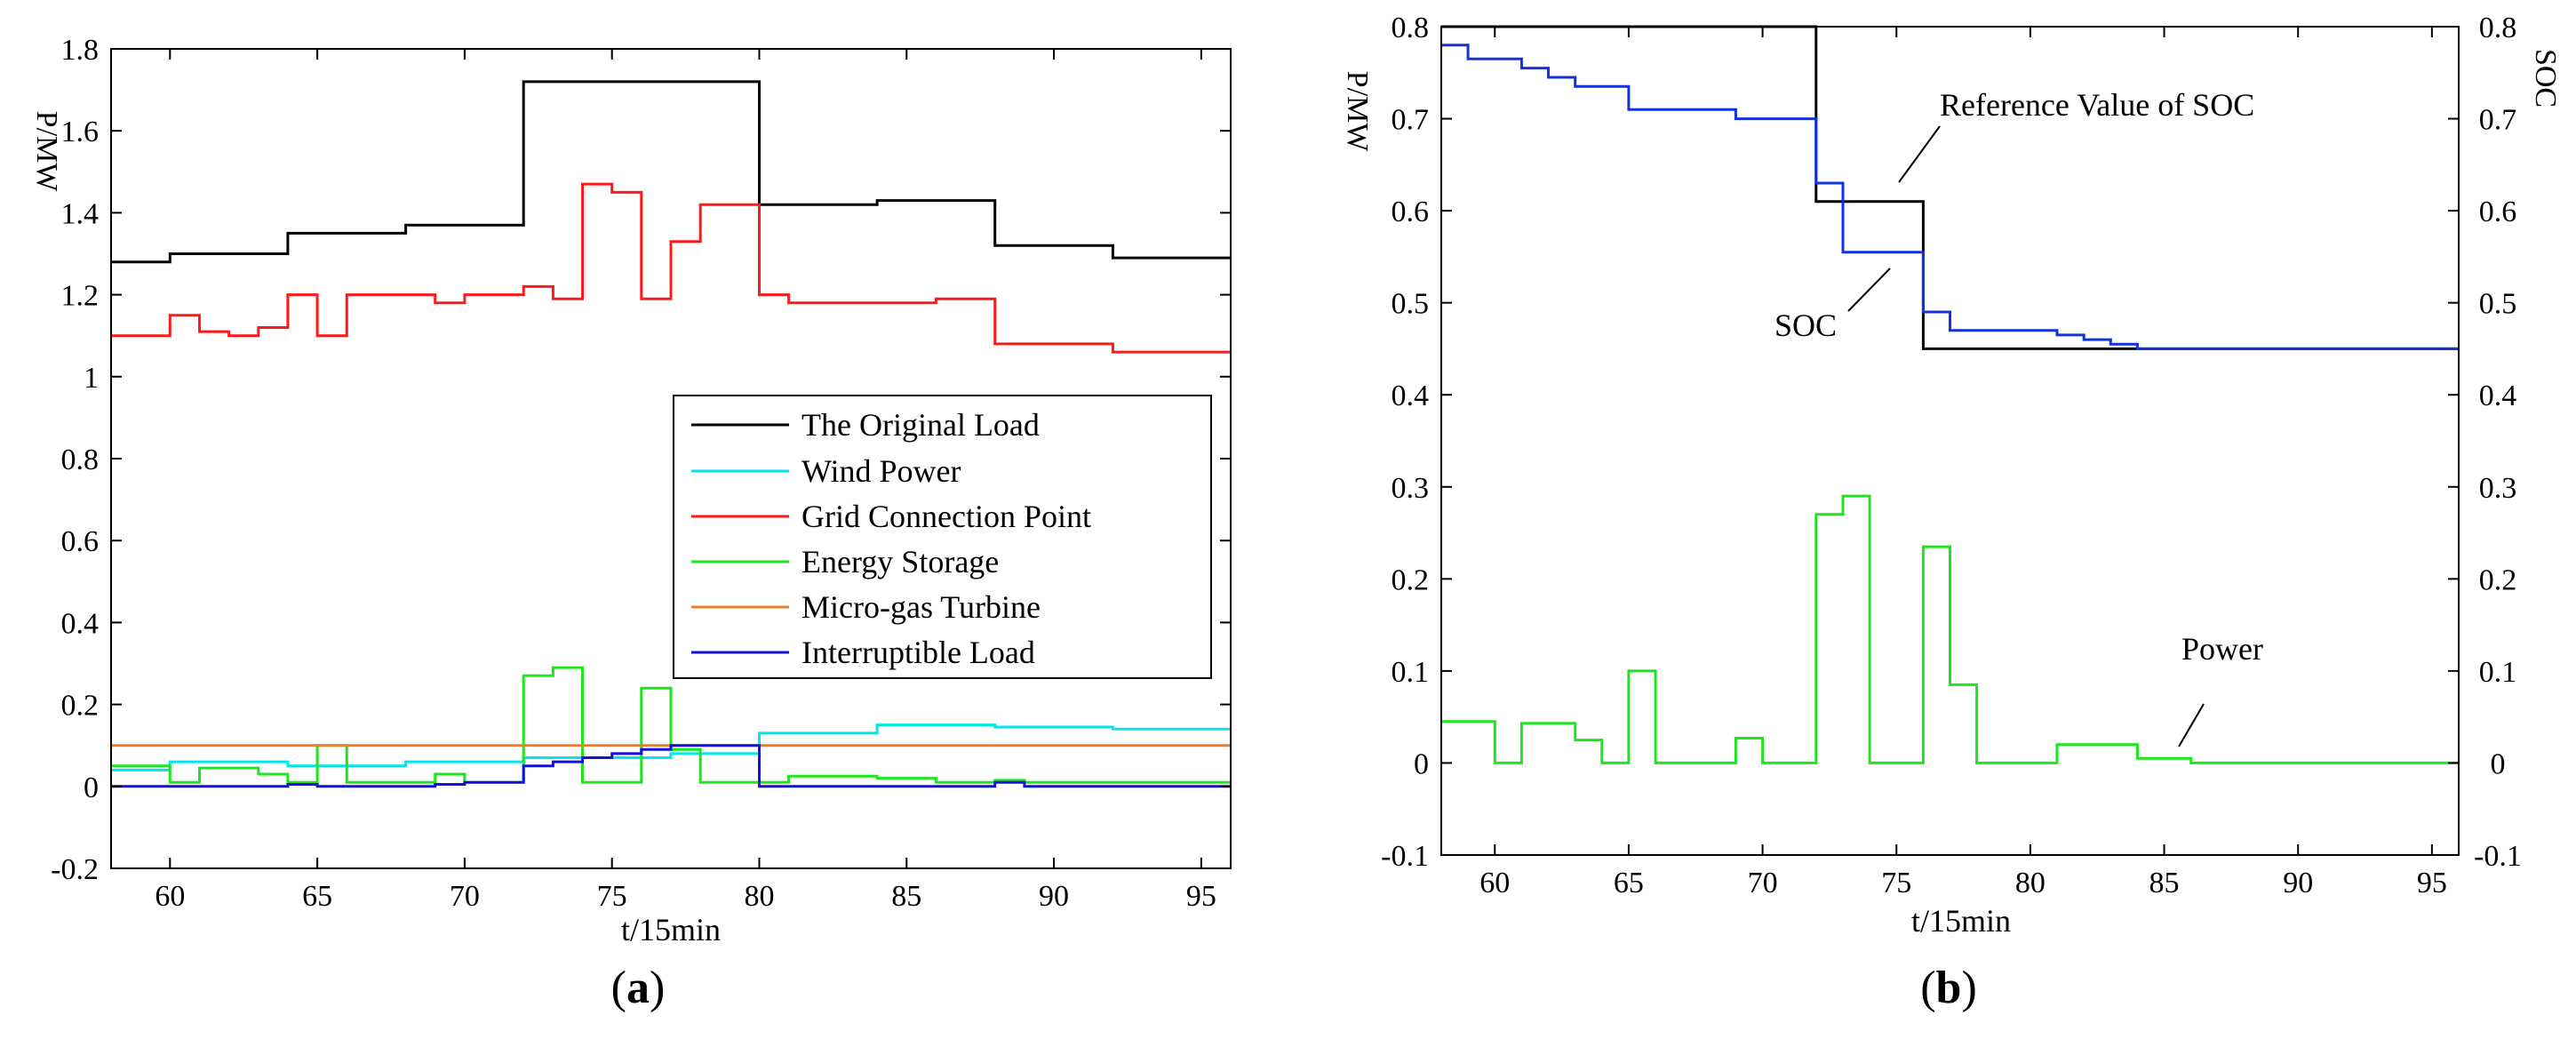 This screenshot has height=1047, width=2576. Describe the element at coordinates (1629, 883) in the screenshot. I see `chart-b-x-tick-label-65: 65` at that location.